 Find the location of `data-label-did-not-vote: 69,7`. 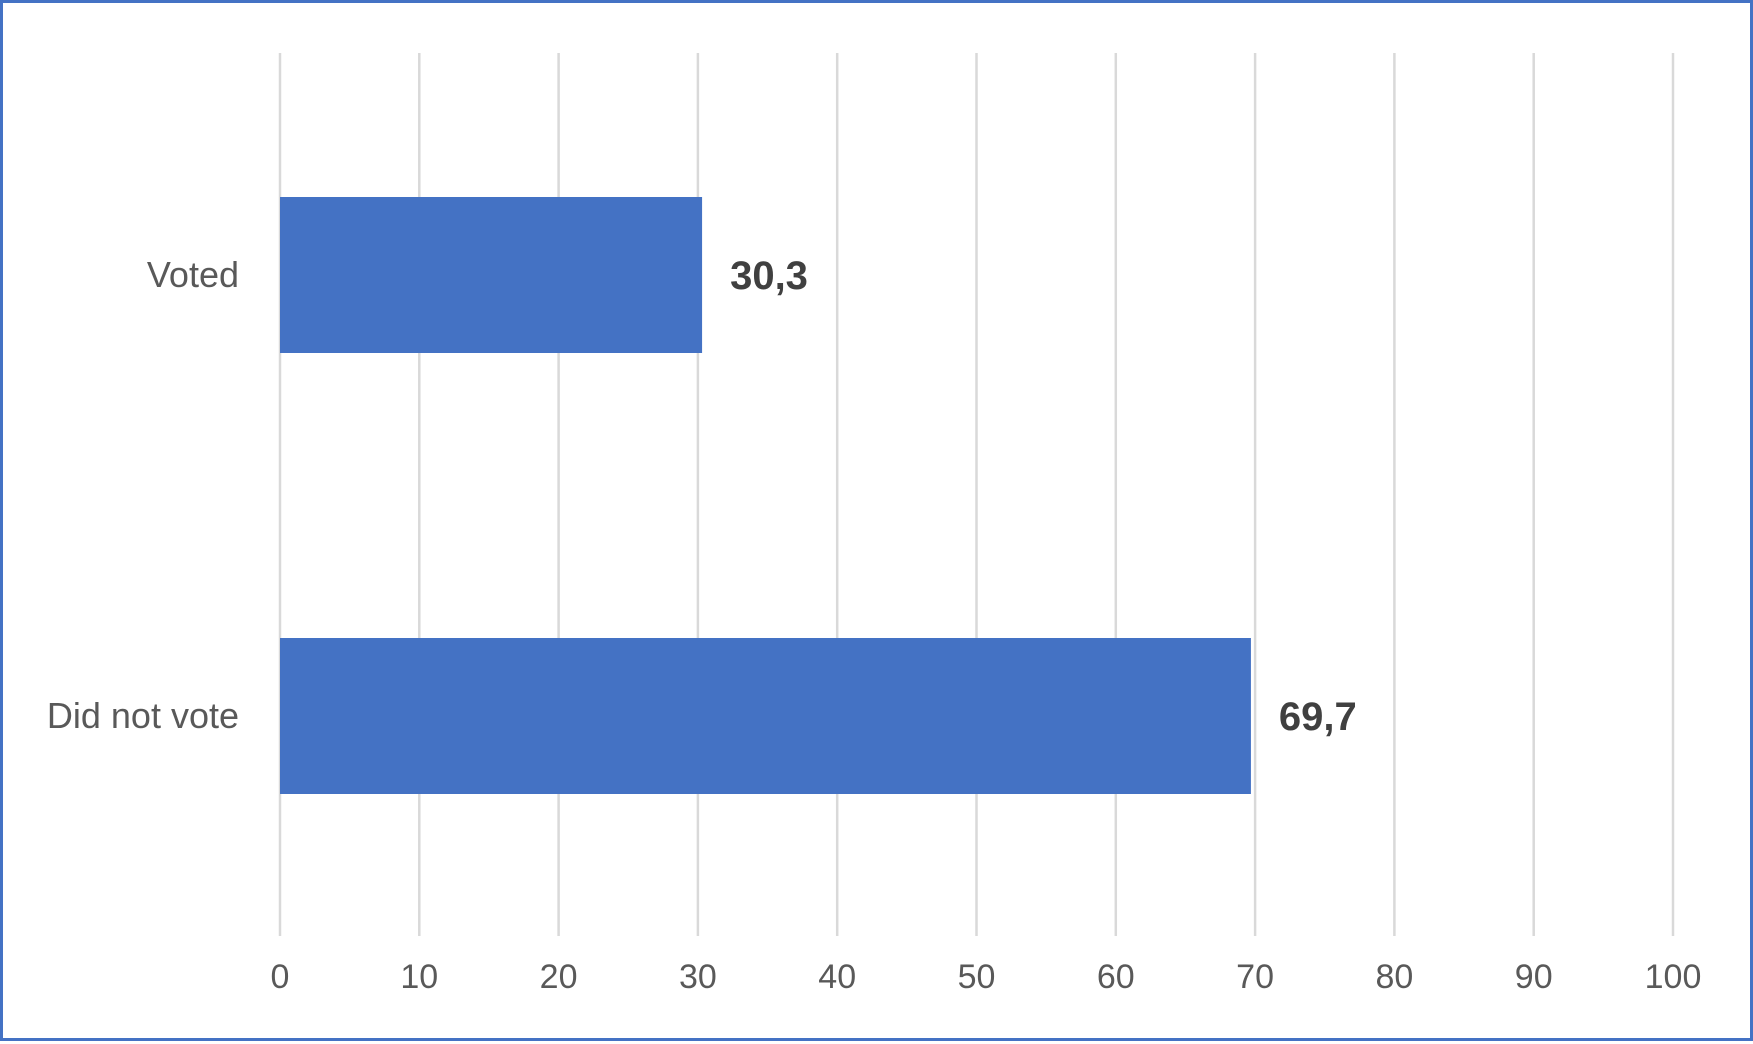

data-label-did-not-vote: 69,7 is located at coordinates (1318, 717).